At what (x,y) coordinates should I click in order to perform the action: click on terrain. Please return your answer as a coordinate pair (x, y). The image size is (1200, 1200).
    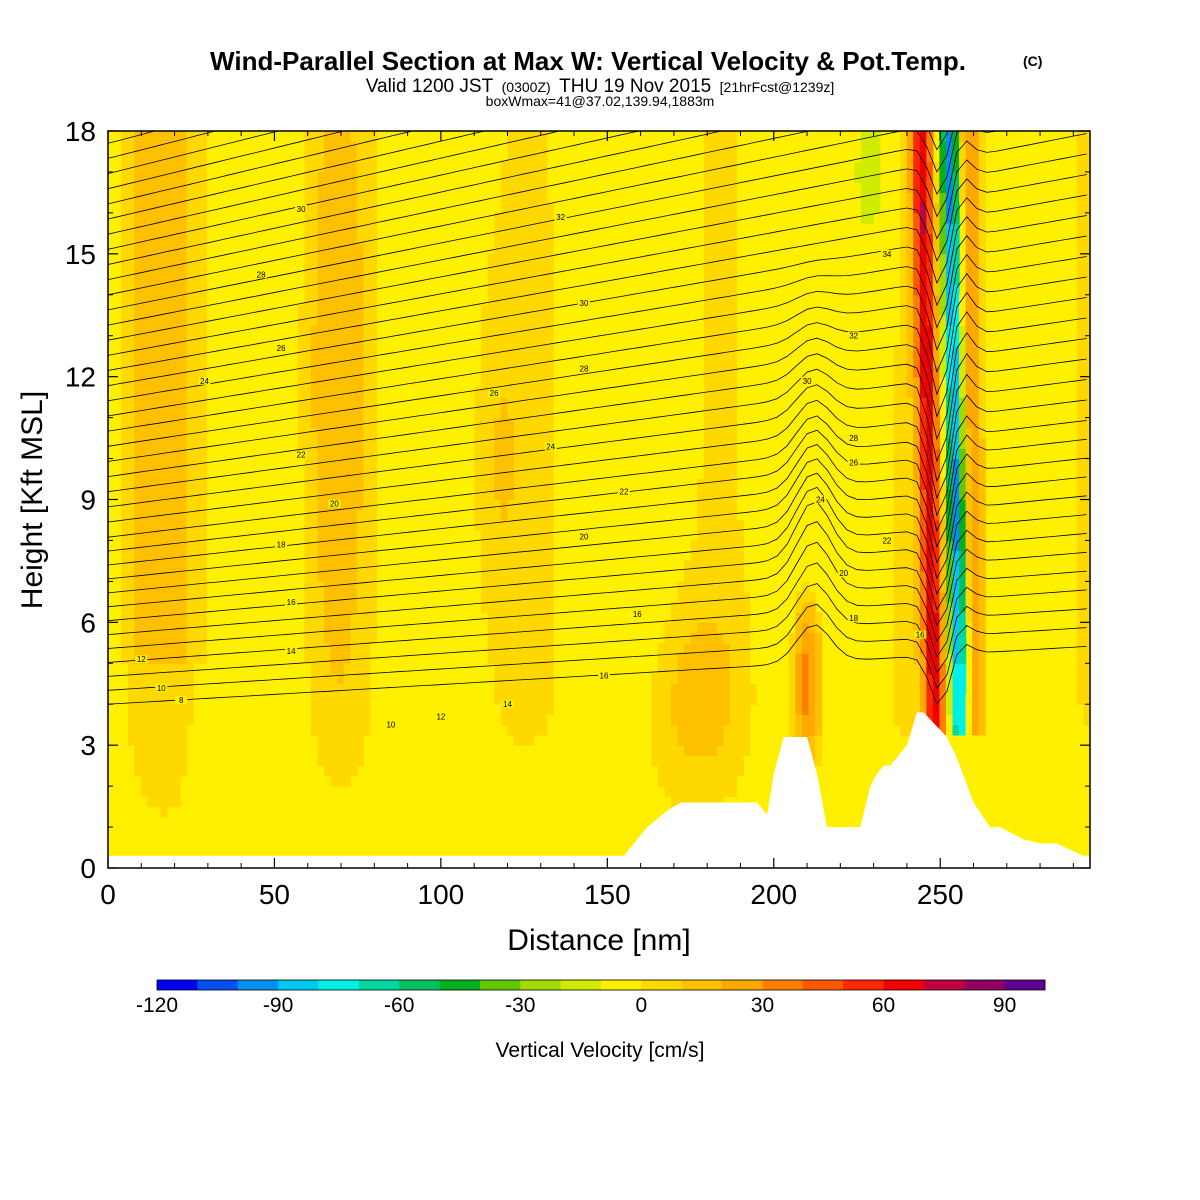
    Looking at the image, I should click on (599, 790).